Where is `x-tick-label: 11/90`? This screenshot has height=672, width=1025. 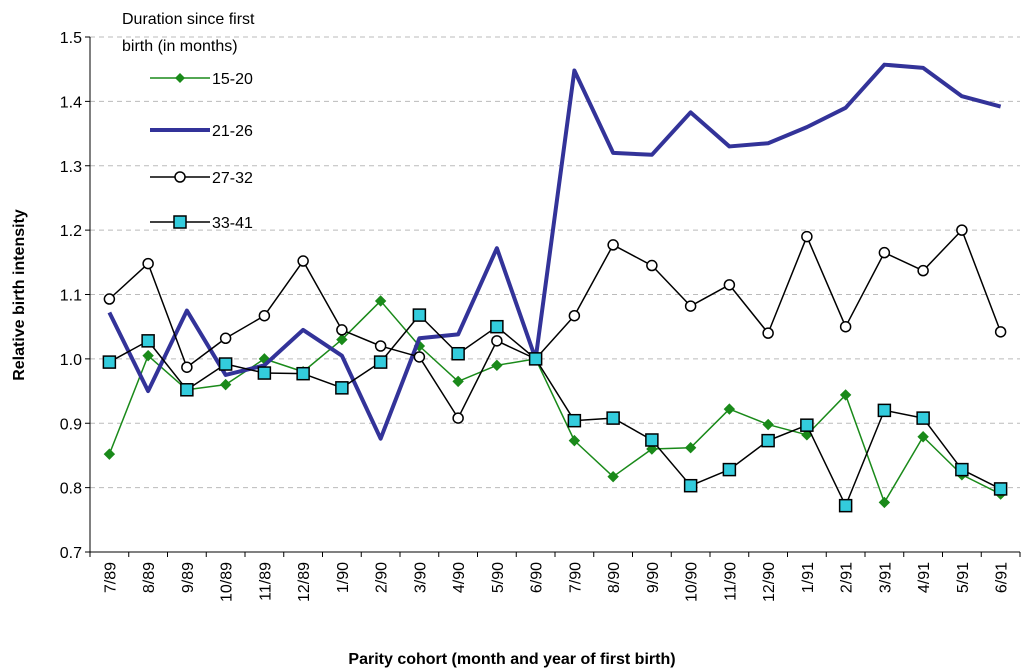
x-tick-label: 11/90 is located at coordinates (730, 581).